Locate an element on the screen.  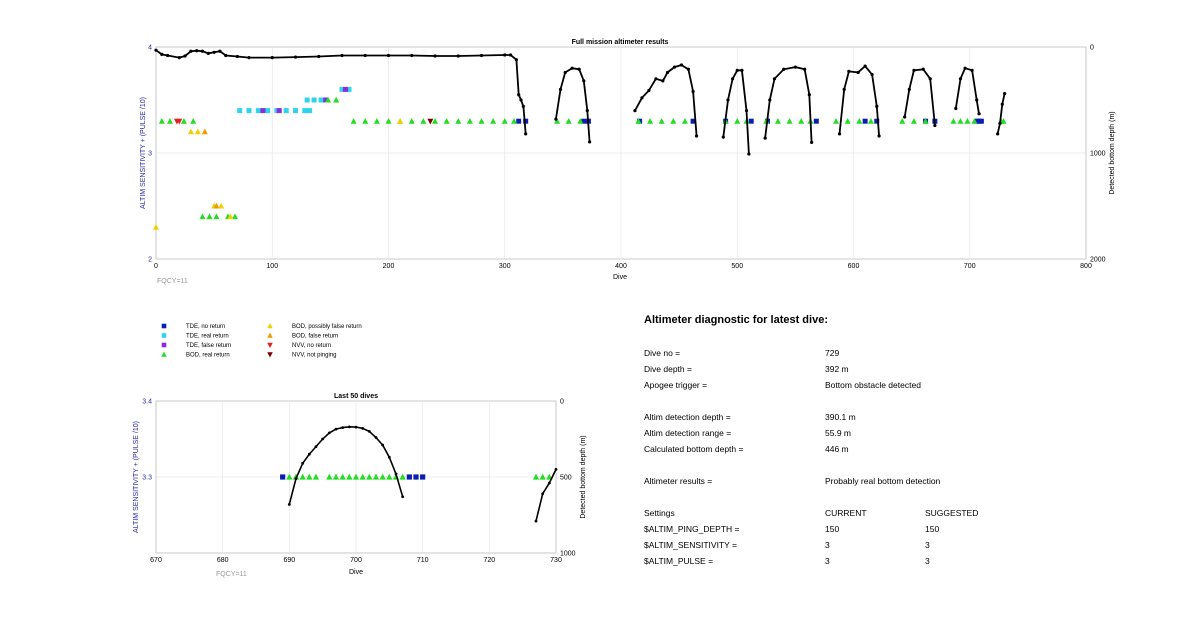
x-tick-label: 600 is located at coordinates (854, 266).